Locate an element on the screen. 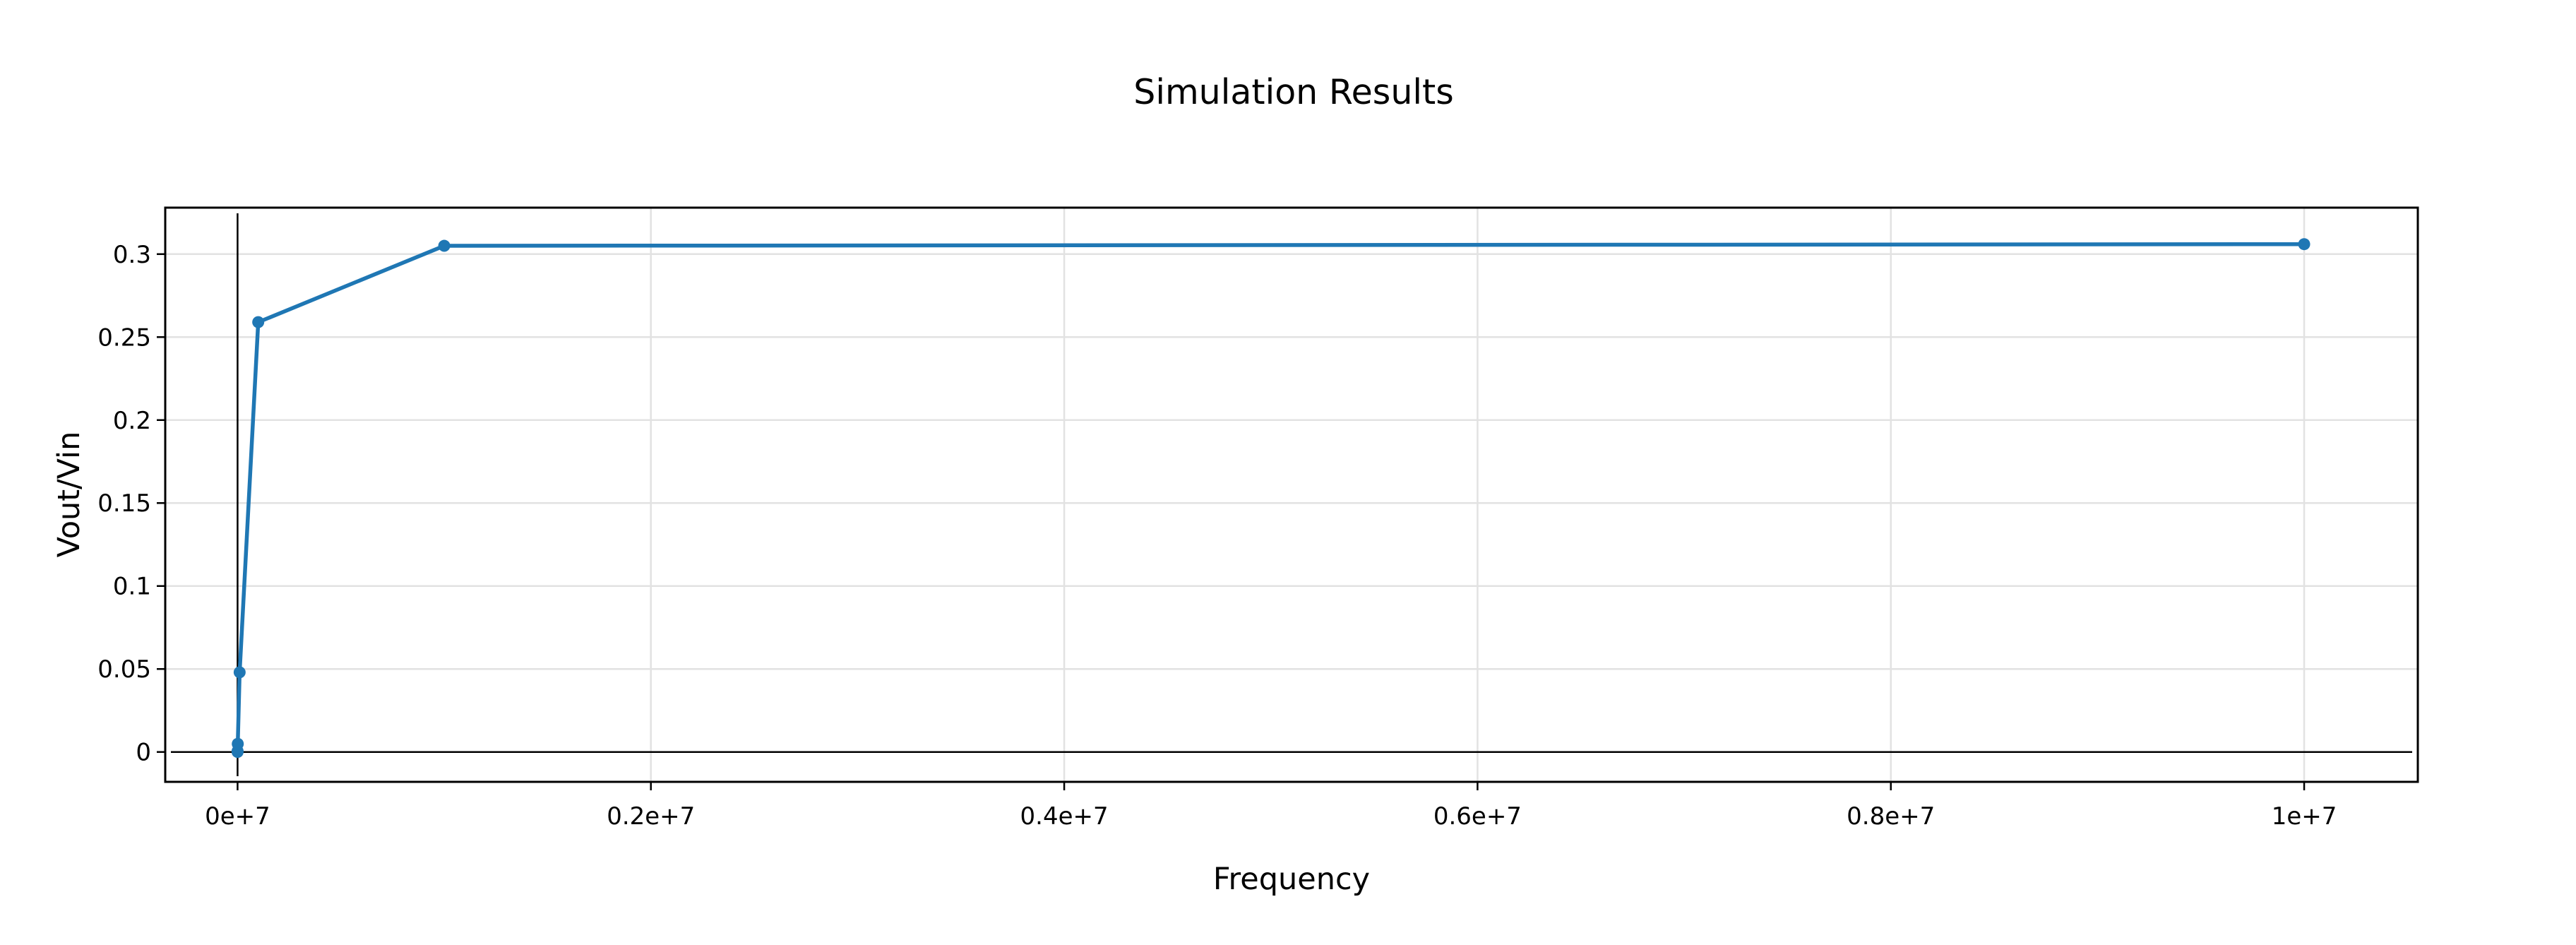 The height and width of the screenshot is (945, 2576). x-tick-label: 0.6e+7 is located at coordinates (1477, 817).